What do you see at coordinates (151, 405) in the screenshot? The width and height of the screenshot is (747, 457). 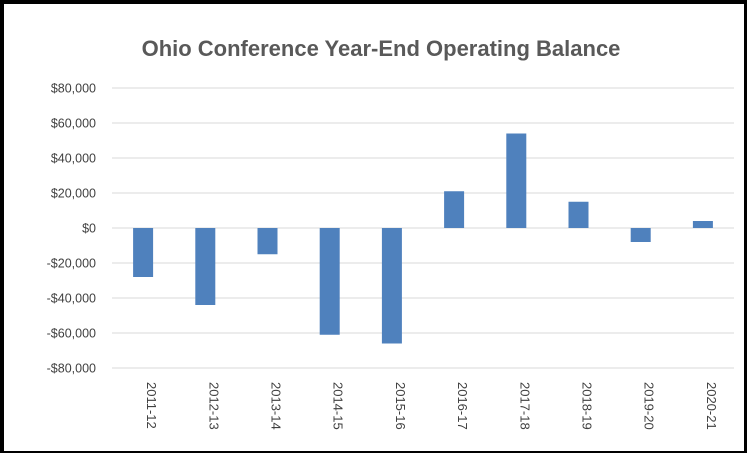 I see `x-tick-label: 2011-12` at bounding box center [151, 405].